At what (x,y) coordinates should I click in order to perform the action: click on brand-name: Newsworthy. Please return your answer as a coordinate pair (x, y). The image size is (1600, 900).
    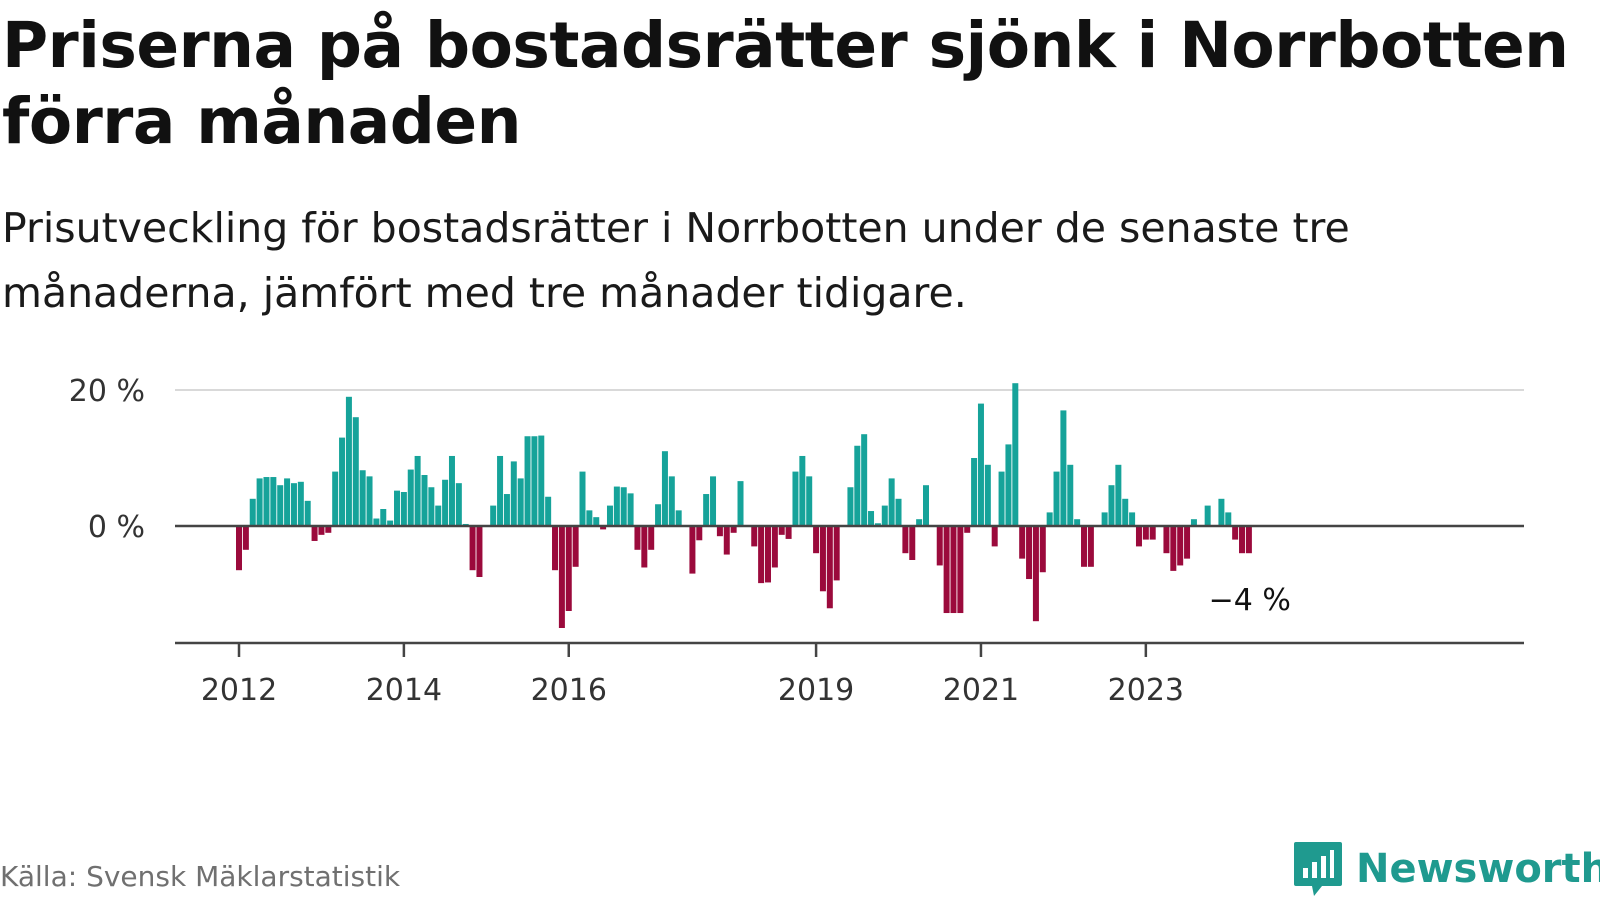
    Looking at the image, I should click on (1478, 869).